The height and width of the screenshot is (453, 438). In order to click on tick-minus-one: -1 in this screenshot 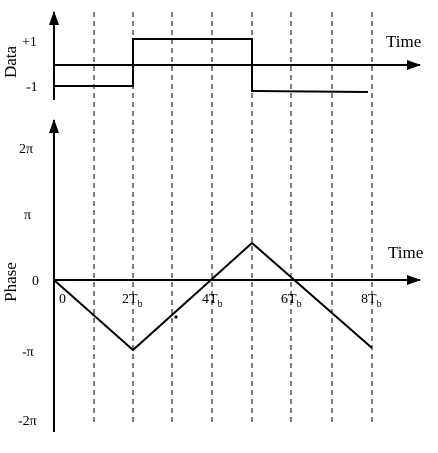, I will do `click(32, 87)`.